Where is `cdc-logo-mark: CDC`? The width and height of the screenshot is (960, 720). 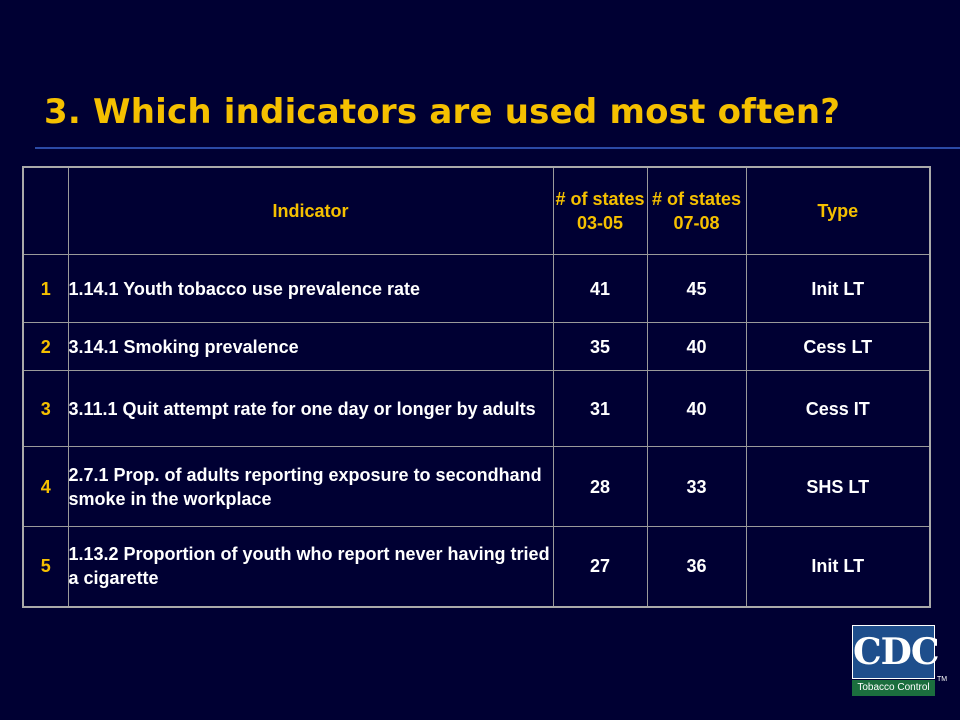 cdc-logo-mark: CDC is located at coordinates (896, 652).